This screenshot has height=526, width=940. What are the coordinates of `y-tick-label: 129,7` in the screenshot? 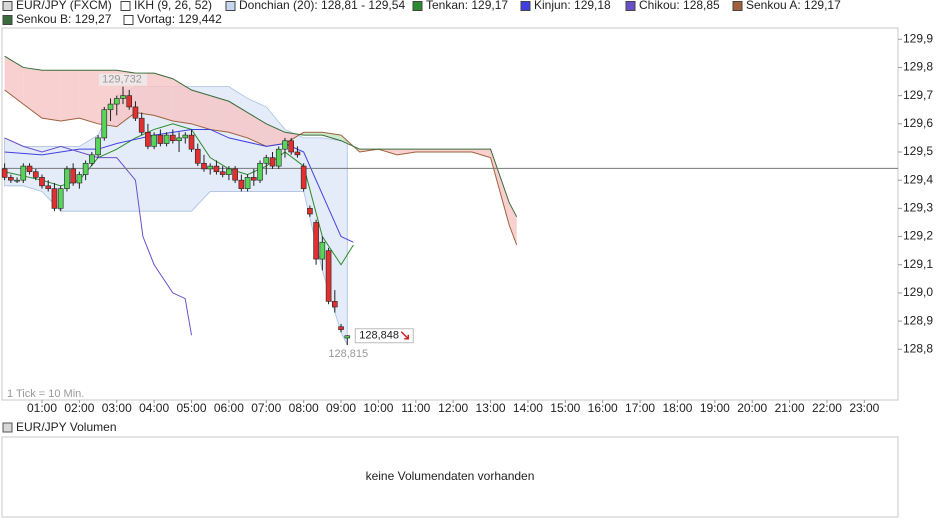 It's located at (918, 95).